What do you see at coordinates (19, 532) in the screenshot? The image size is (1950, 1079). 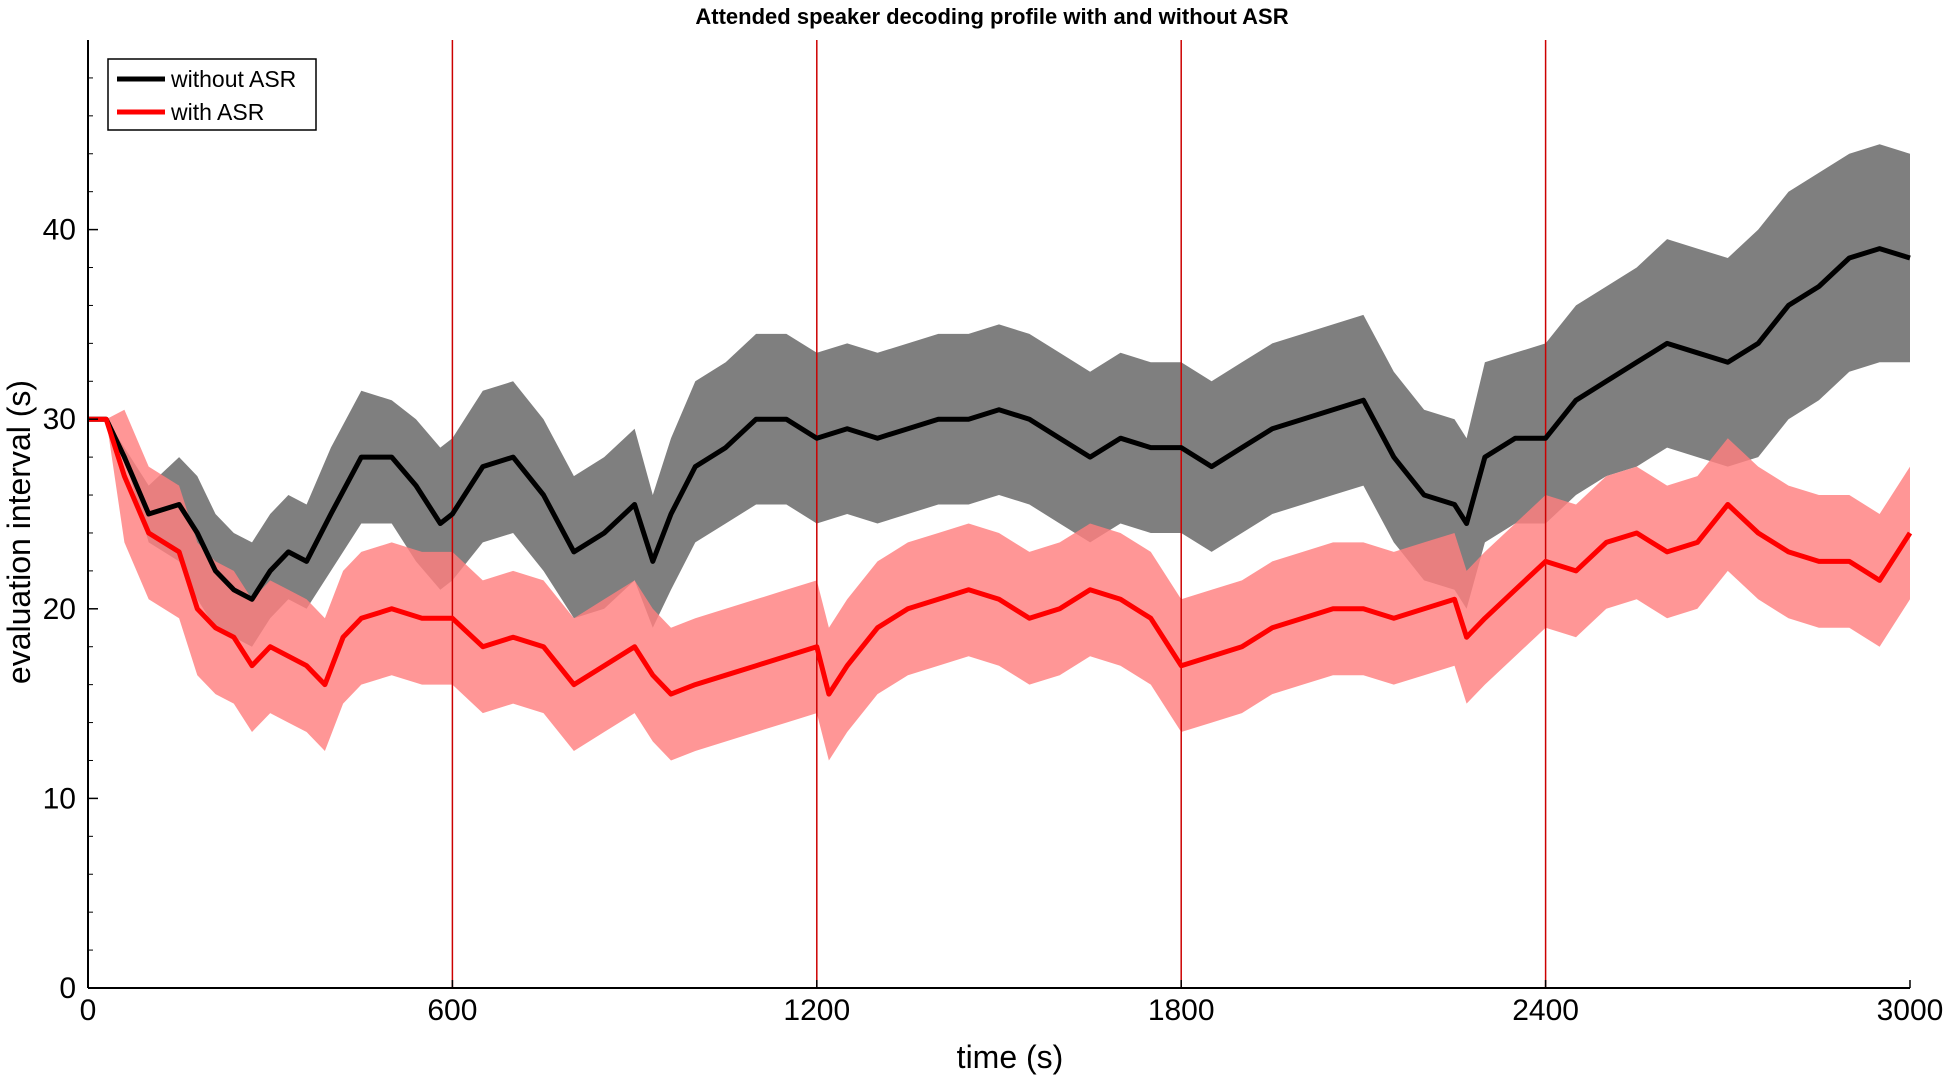 I see `y-axis-label: evaluation interval (s)` at bounding box center [19, 532].